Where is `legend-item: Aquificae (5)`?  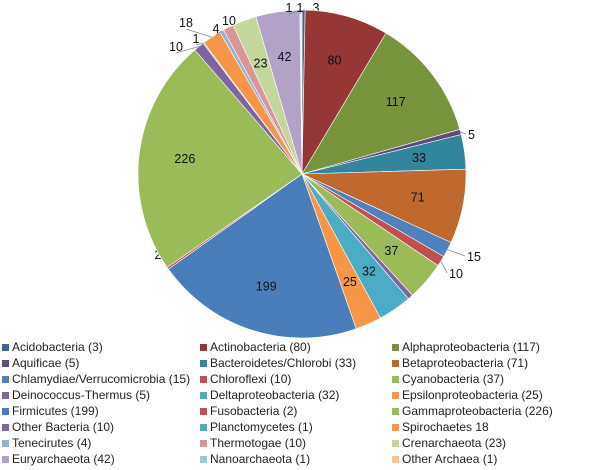 legend-item: Aquificae (5) is located at coordinates (40, 363).